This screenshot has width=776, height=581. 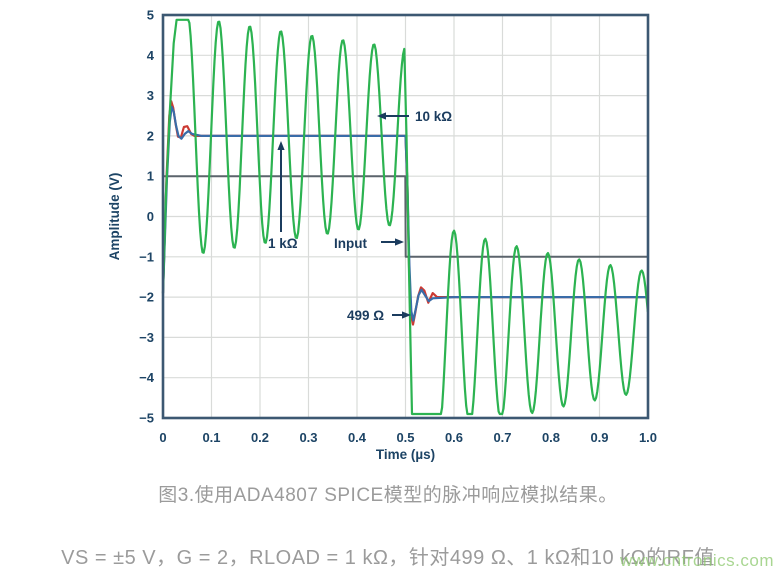 What do you see at coordinates (502, 437) in the screenshot?
I see `x-tick-label: 0.7` at bounding box center [502, 437].